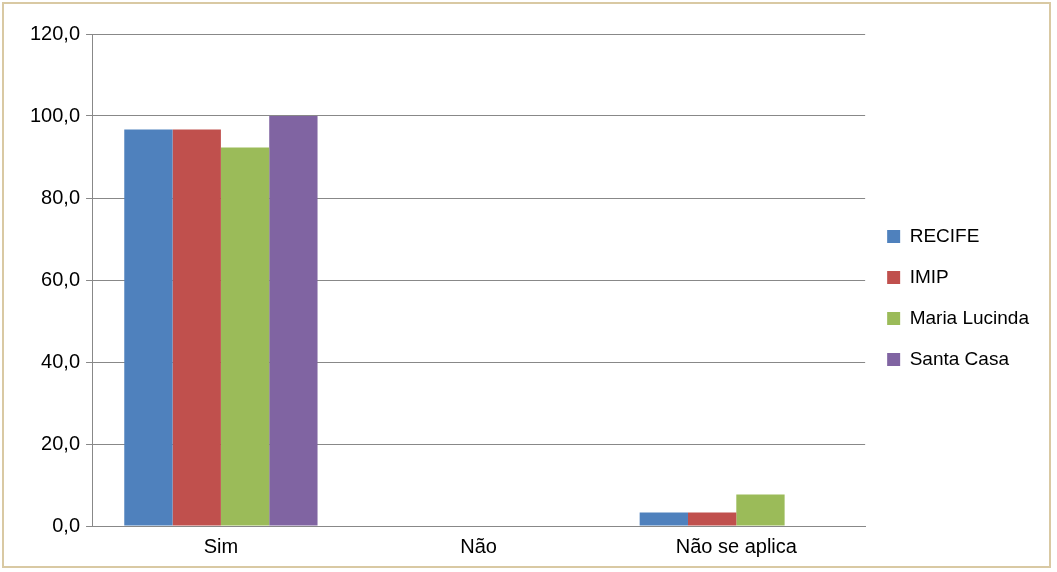 Image resolution: width=1057 pixels, height=572 pixels. Describe the element at coordinates (66, 524) in the screenshot. I see `y-tick-label: 0,0` at that location.